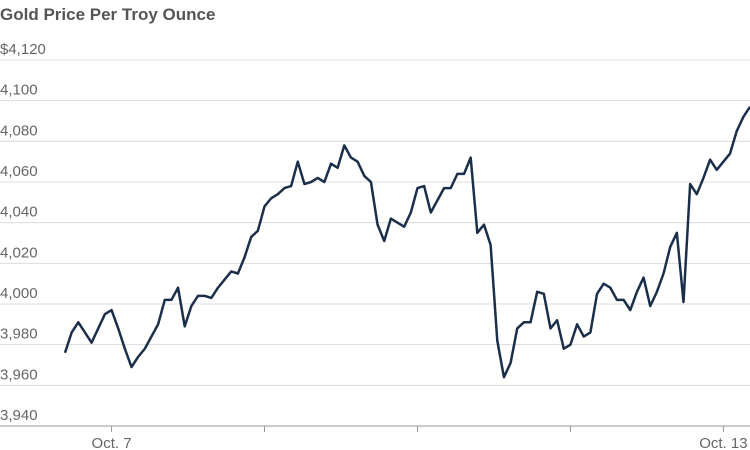 This screenshot has width=750, height=450. Describe the element at coordinates (19, 374) in the screenshot. I see `y-tick-label: 3,960` at that location.